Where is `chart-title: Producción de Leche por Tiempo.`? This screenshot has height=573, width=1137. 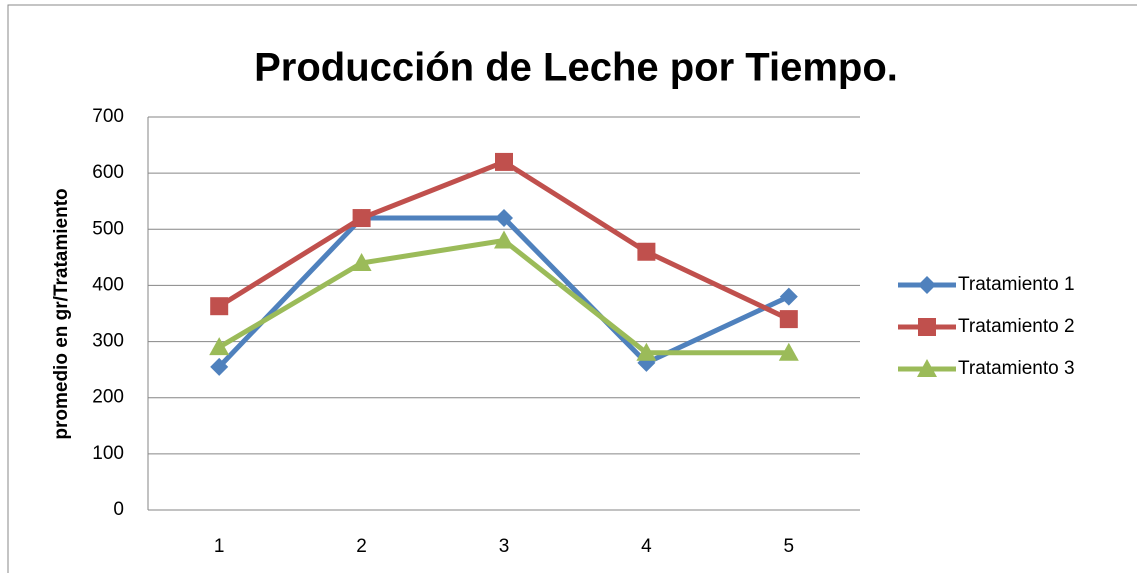 chart-title: Producción de Leche por Tiempo. is located at coordinates (576, 68).